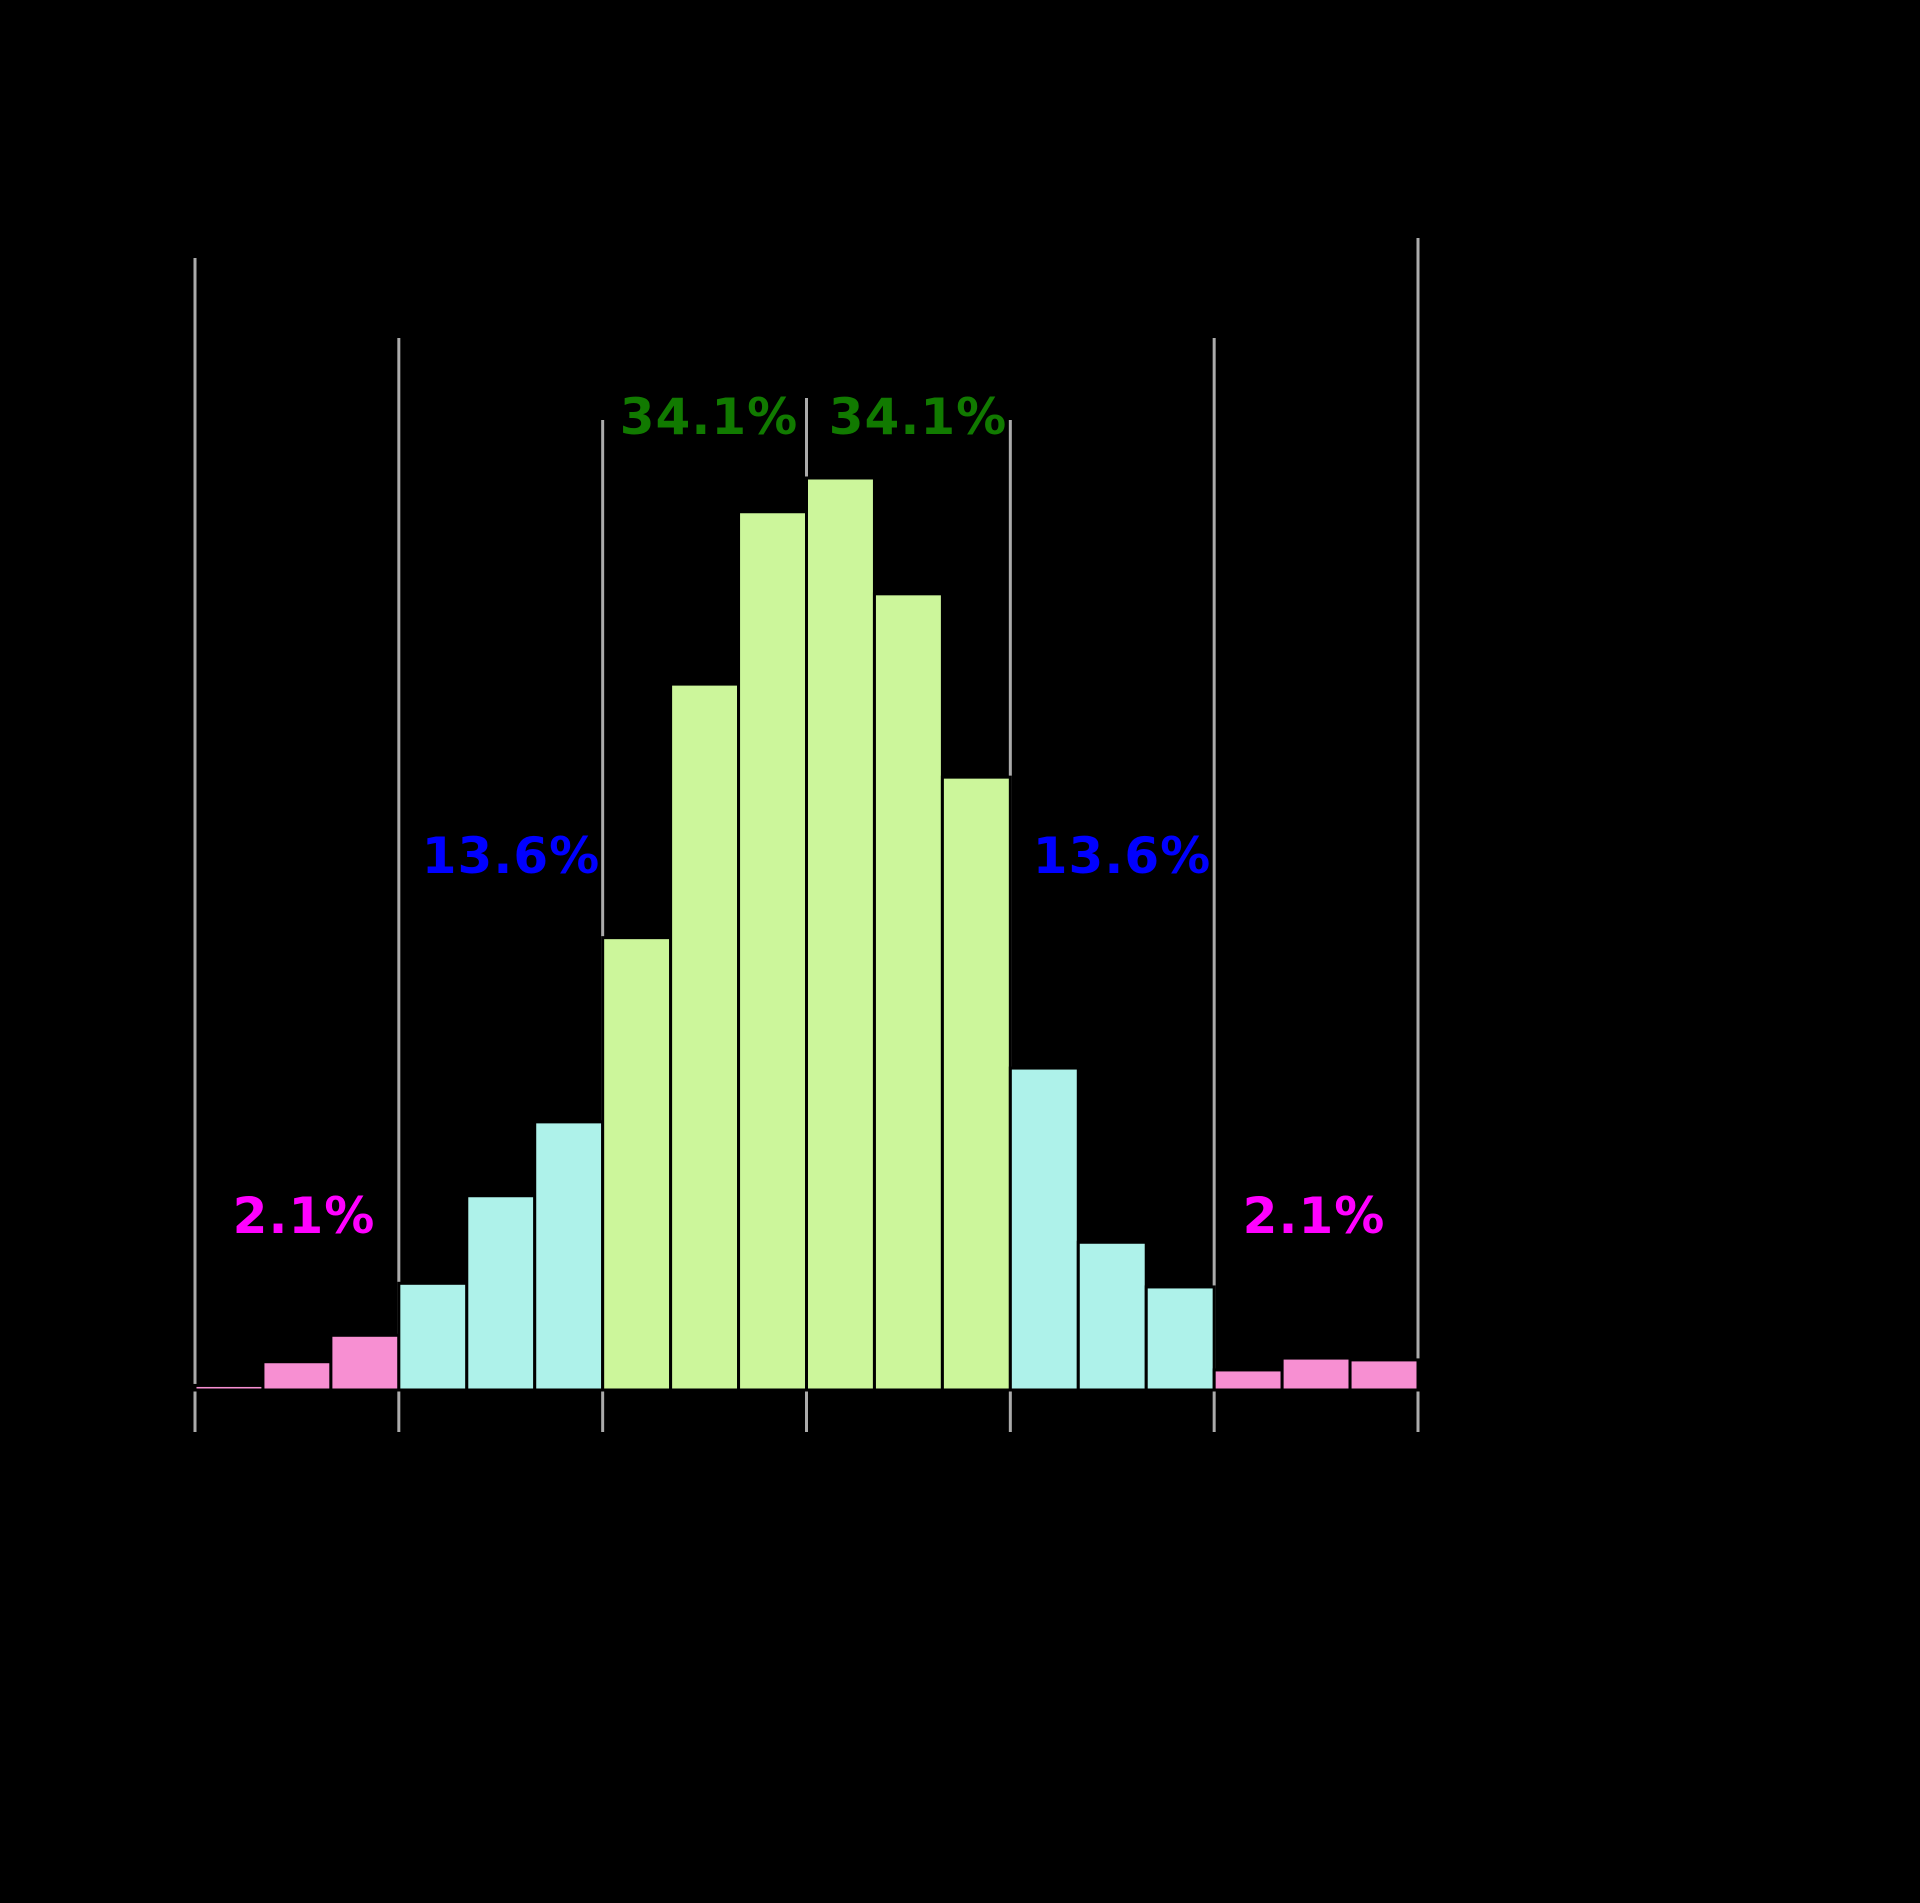 This screenshot has height=1903, width=1920. Describe the element at coordinates (918, 417) in the screenshot. I see `region-label-34-1-right: 34.1%` at that location.